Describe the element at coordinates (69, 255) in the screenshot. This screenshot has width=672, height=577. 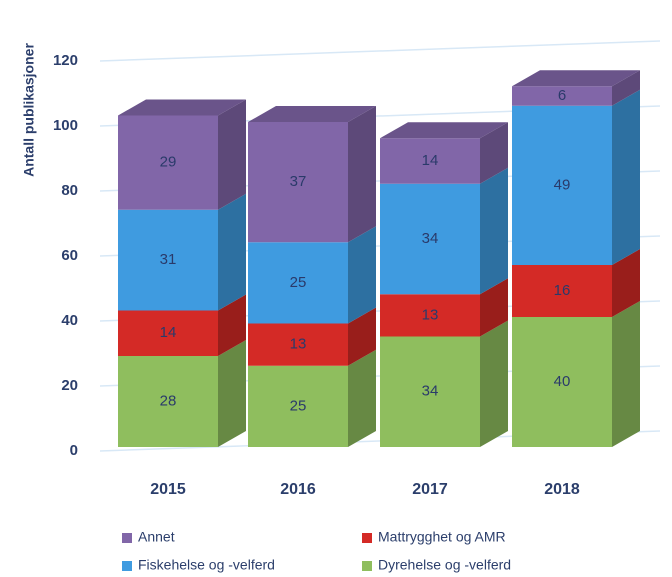
I see `y-tick-label: 60` at that location.